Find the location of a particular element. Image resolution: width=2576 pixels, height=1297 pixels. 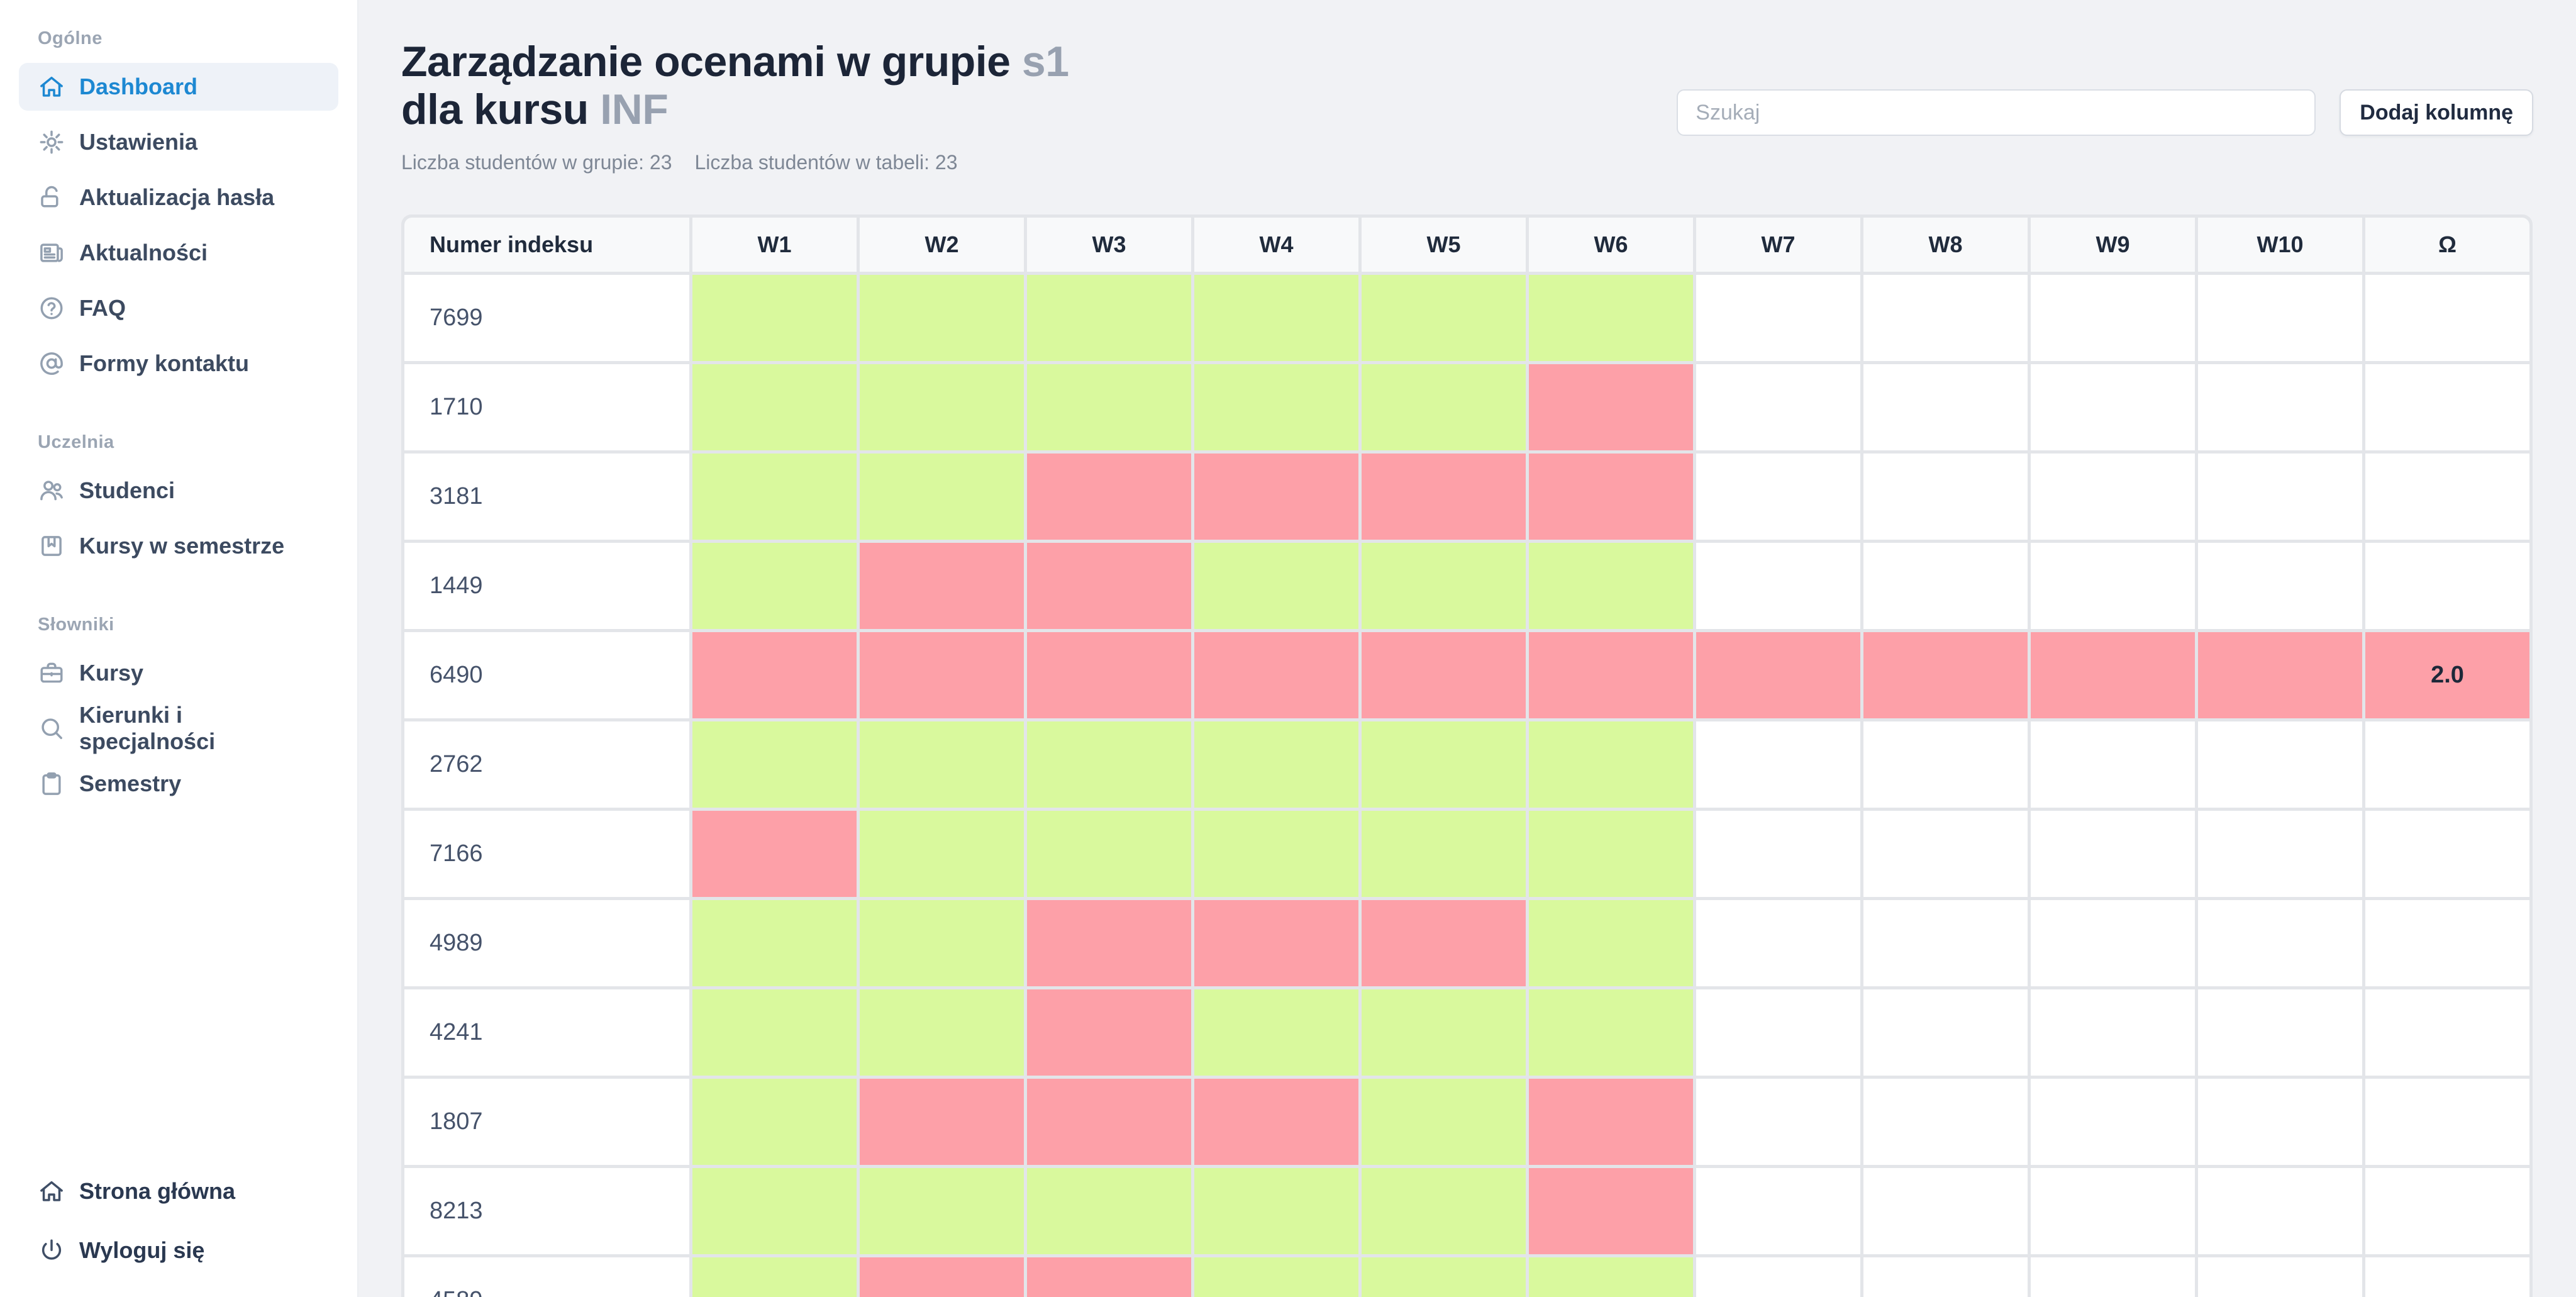

sidebar-item-dashboard: Dashboard is located at coordinates (178, 87).